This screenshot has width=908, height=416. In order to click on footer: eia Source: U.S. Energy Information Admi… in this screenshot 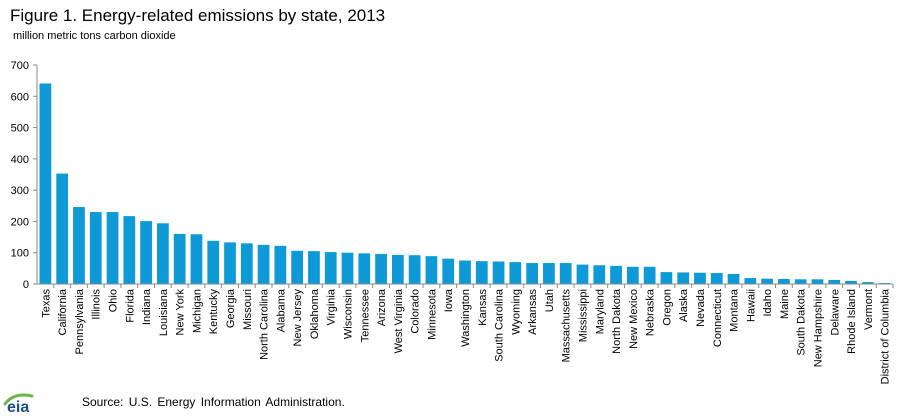, I will do `click(454, 402)`.